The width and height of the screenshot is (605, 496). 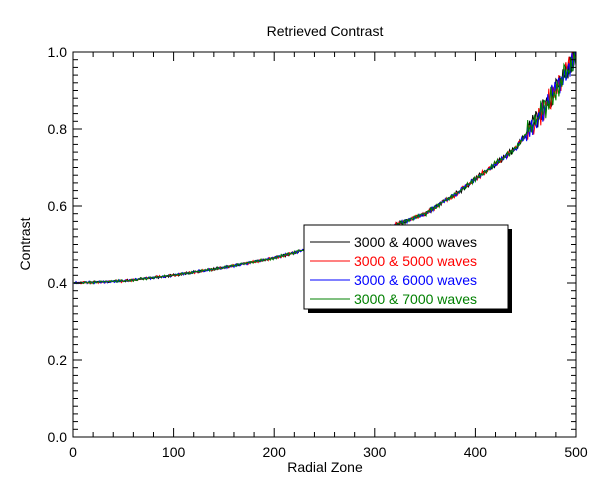 What do you see at coordinates (375, 452) in the screenshot?
I see `x-tick-label: 300` at bounding box center [375, 452].